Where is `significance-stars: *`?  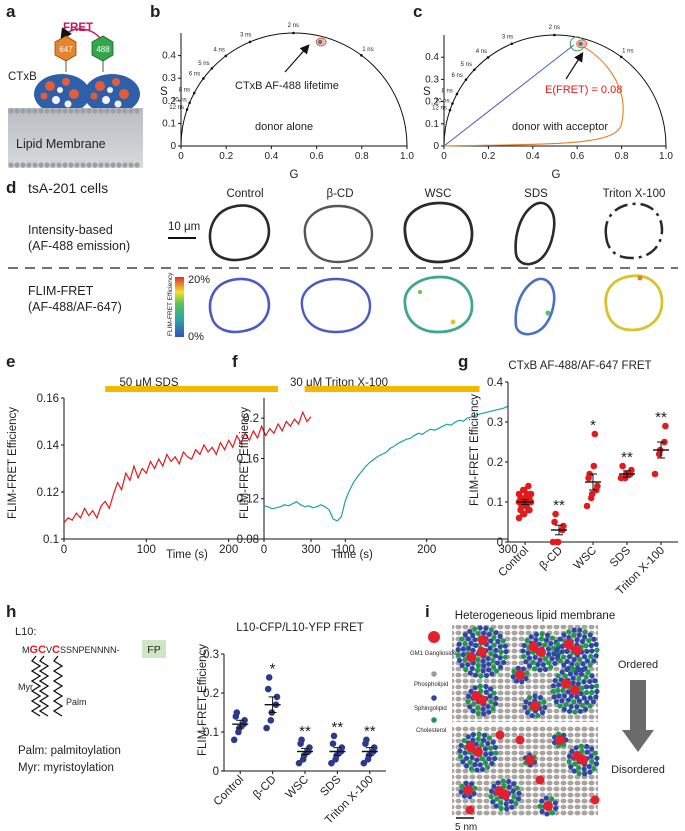 significance-stars: * is located at coordinates (593, 425).